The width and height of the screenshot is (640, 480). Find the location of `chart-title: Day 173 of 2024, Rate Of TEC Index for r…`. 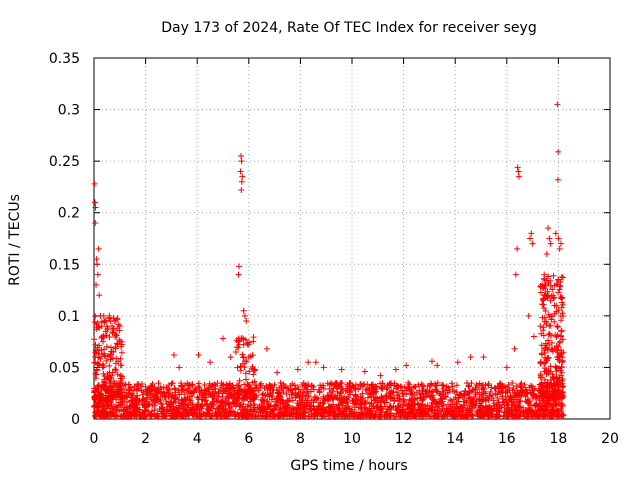

chart-title: Day 173 of 2024, Rate Of TEC Index for r… is located at coordinates (348, 28).